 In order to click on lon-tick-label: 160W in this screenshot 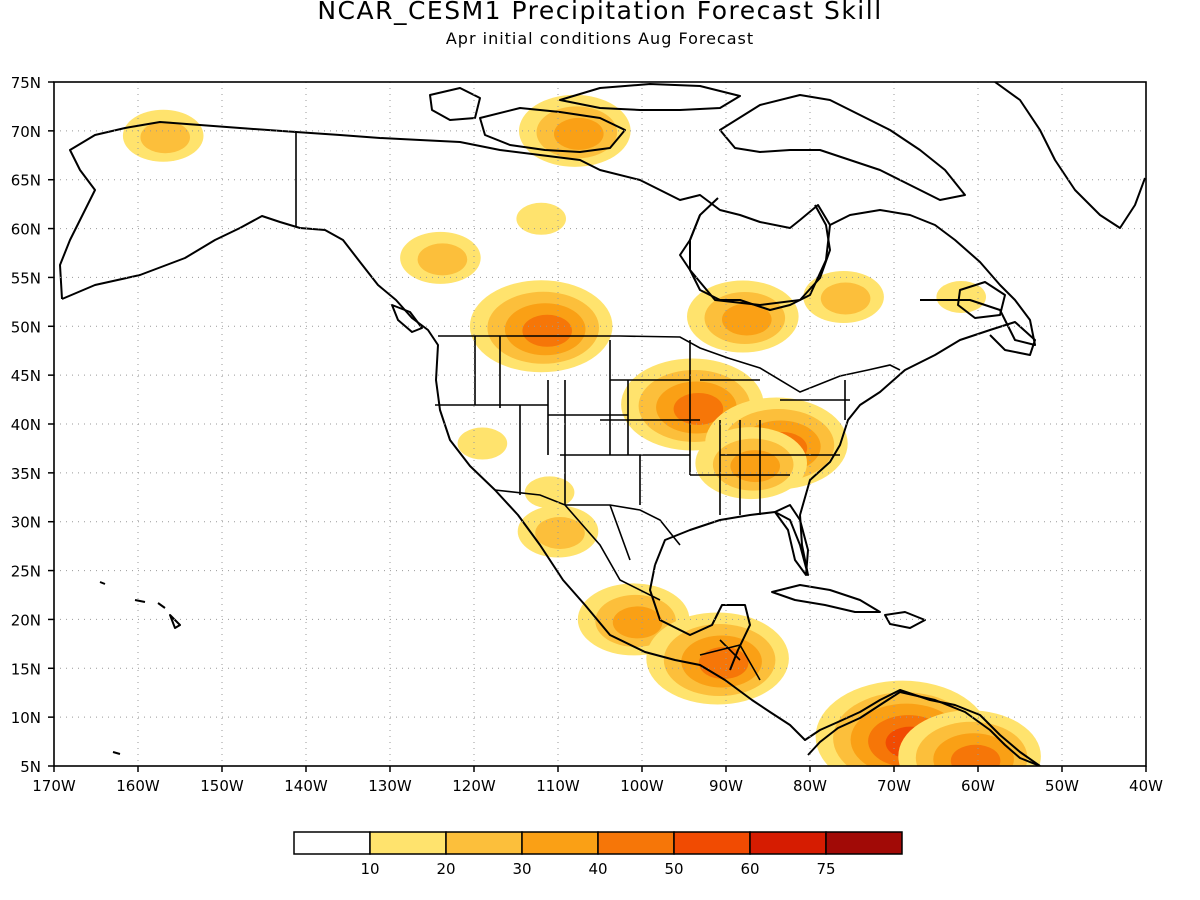, I will do `click(138, 786)`.